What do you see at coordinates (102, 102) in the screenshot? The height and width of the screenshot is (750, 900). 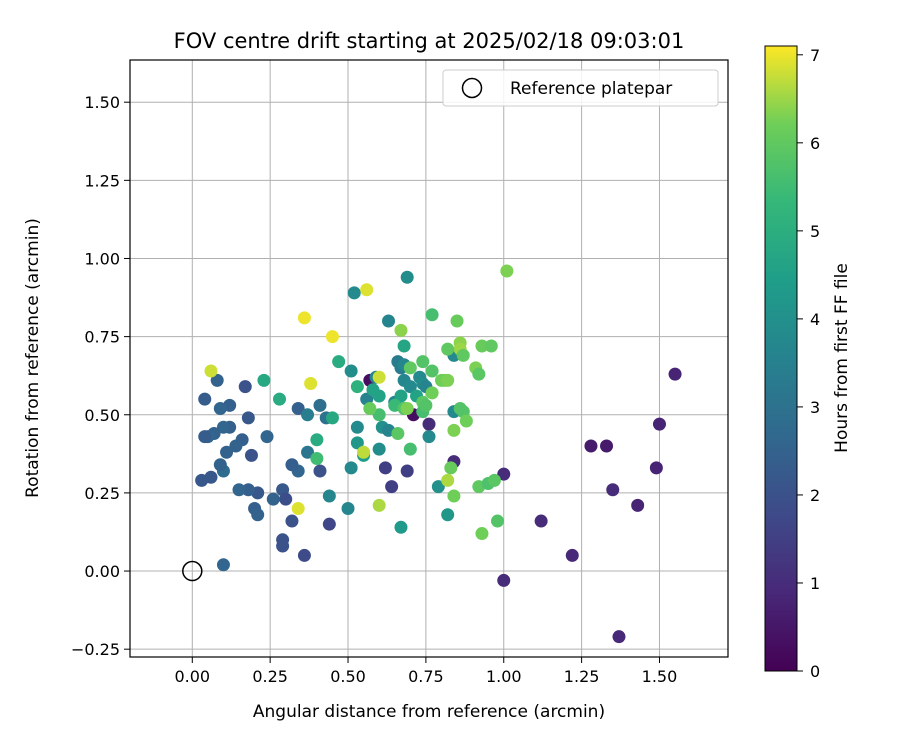 I see `y-tick-label: 1.50` at bounding box center [102, 102].